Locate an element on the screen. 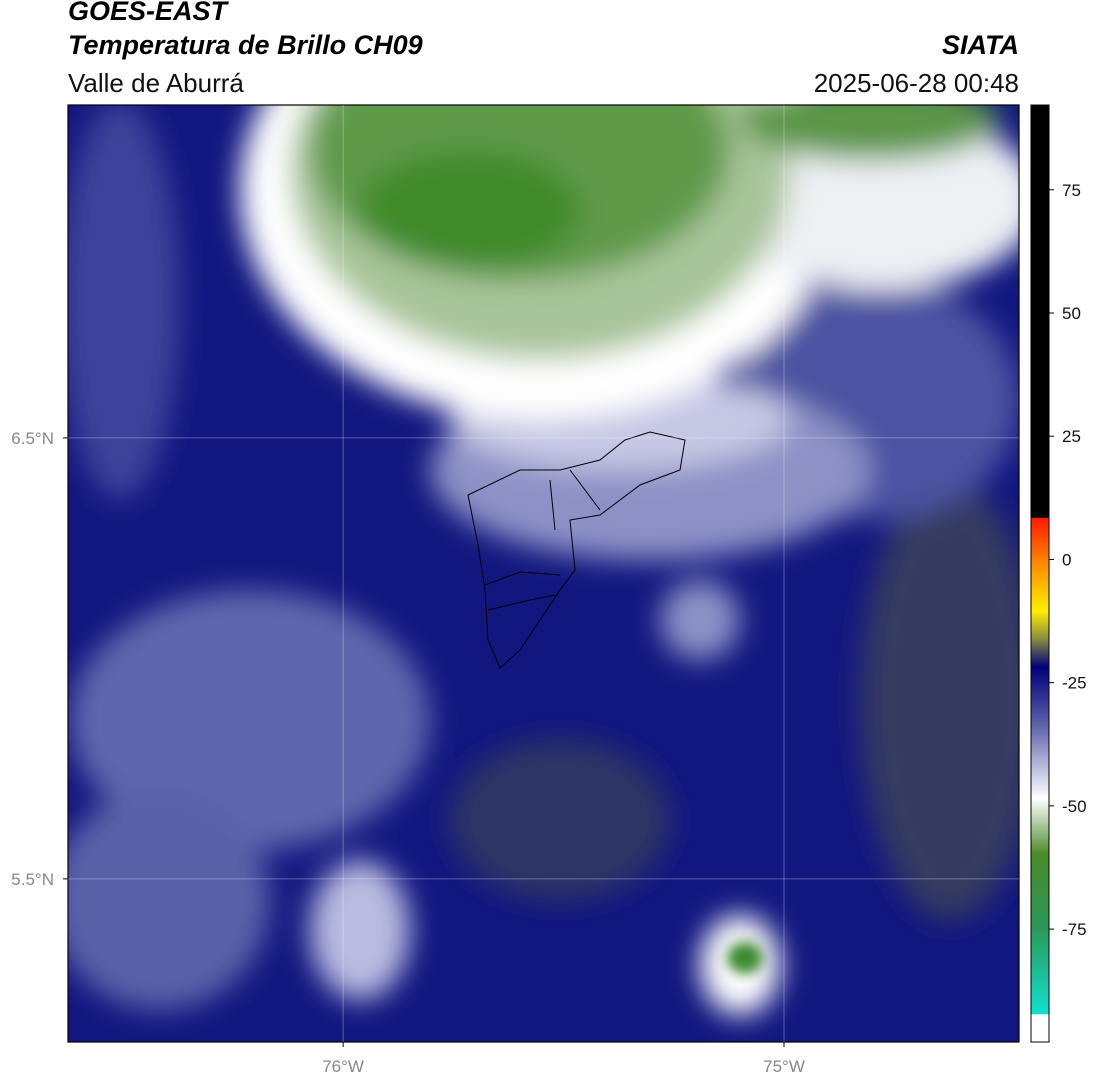 The height and width of the screenshot is (1083, 1094). datetime: 2025-06-28 00:48 is located at coordinates (916, 83).